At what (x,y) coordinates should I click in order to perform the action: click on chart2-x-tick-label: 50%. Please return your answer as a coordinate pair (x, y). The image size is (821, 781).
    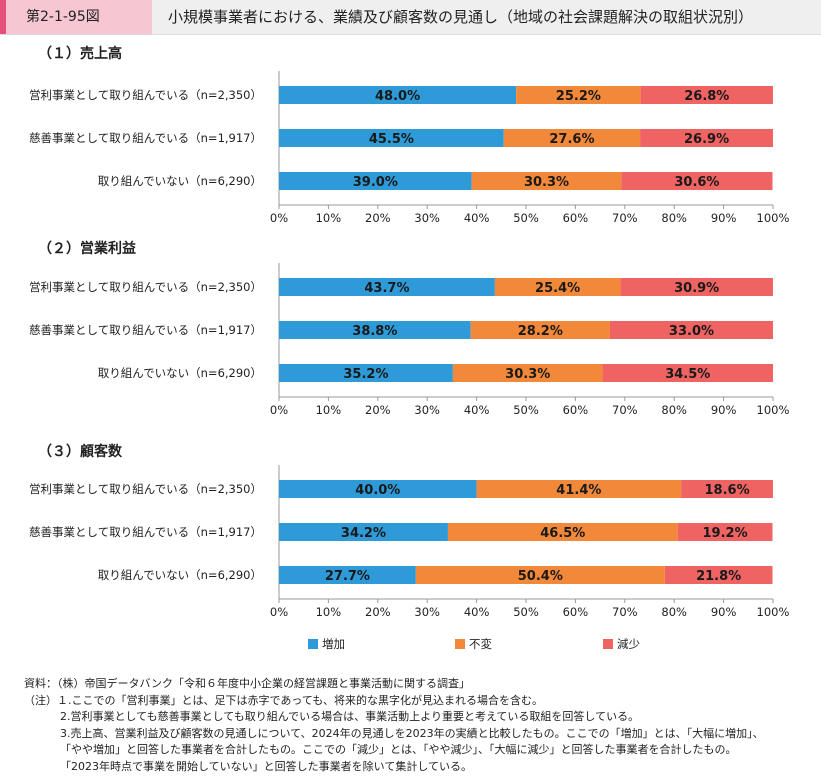
    Looking at the image, I should click on (526, 410).